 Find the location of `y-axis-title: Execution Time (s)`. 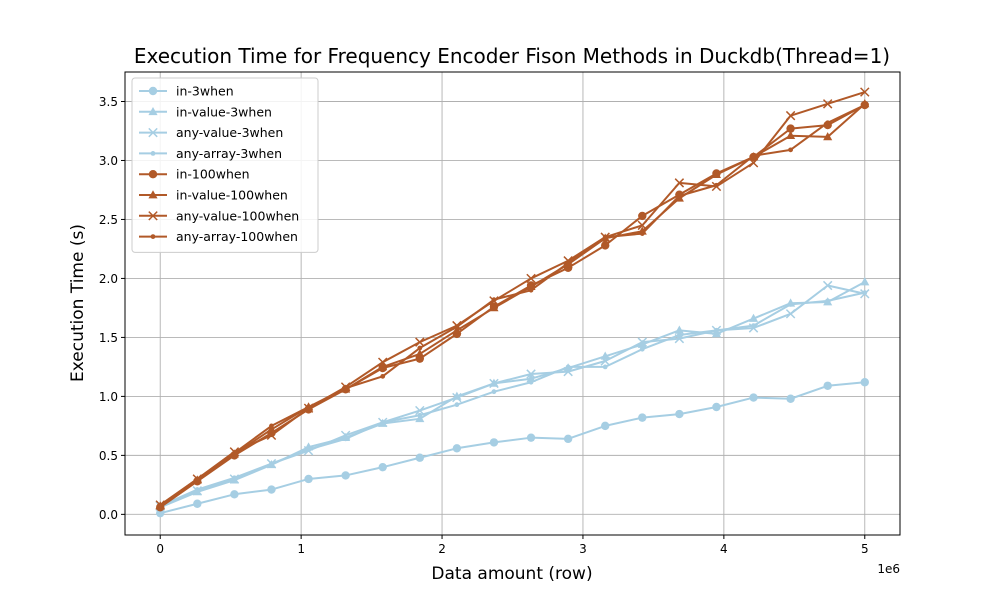

y-axis-title: Execution Time (s) is located at coordinates (78, 303).